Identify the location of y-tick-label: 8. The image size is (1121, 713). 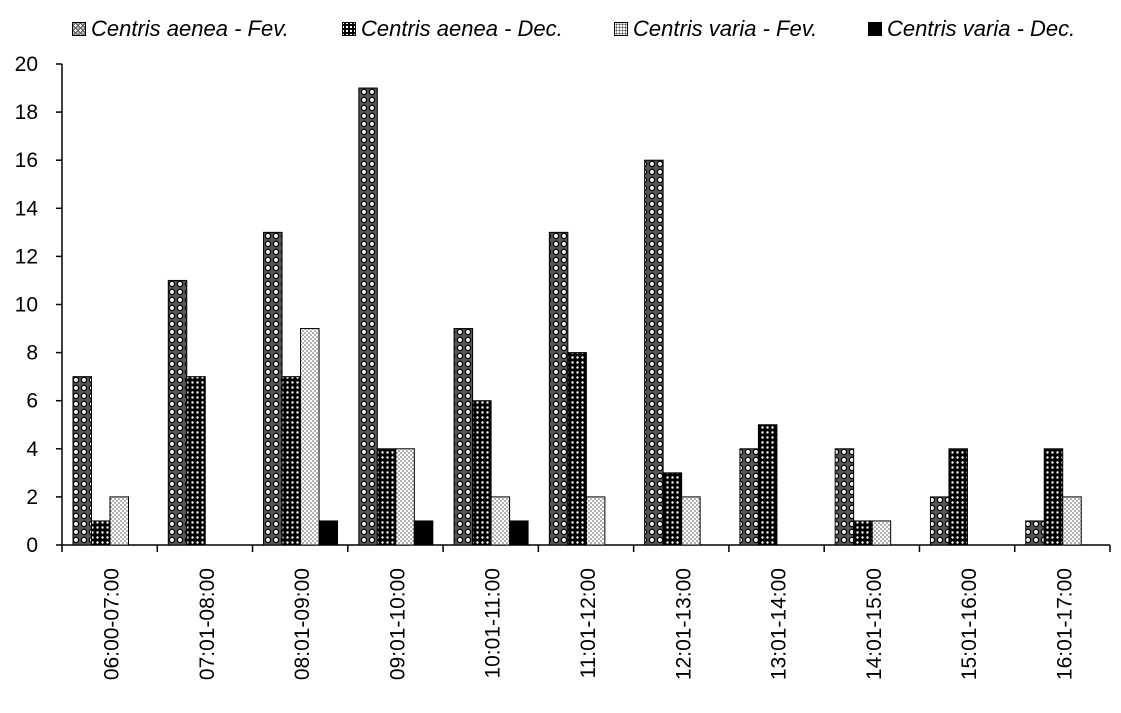
(32, 353).